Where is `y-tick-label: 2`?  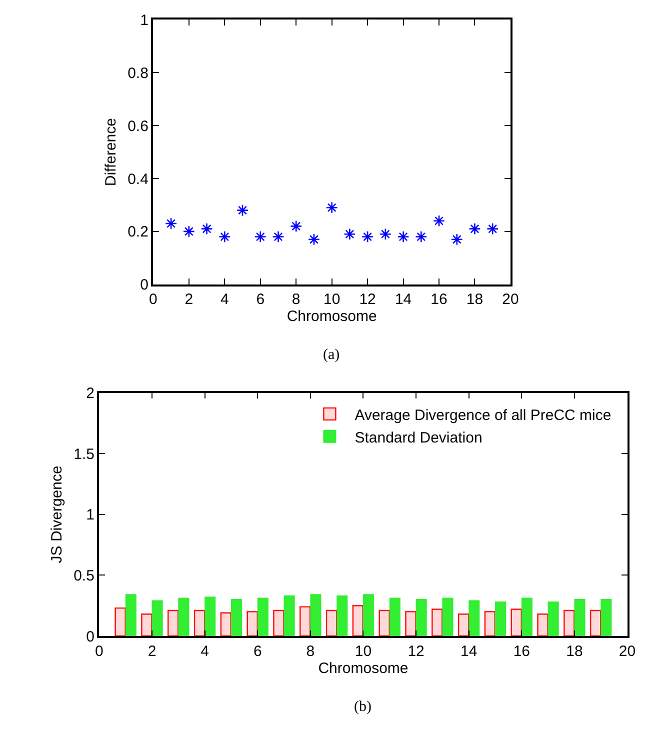 y-tick-label: 2 is located at coordinates (90, 393).